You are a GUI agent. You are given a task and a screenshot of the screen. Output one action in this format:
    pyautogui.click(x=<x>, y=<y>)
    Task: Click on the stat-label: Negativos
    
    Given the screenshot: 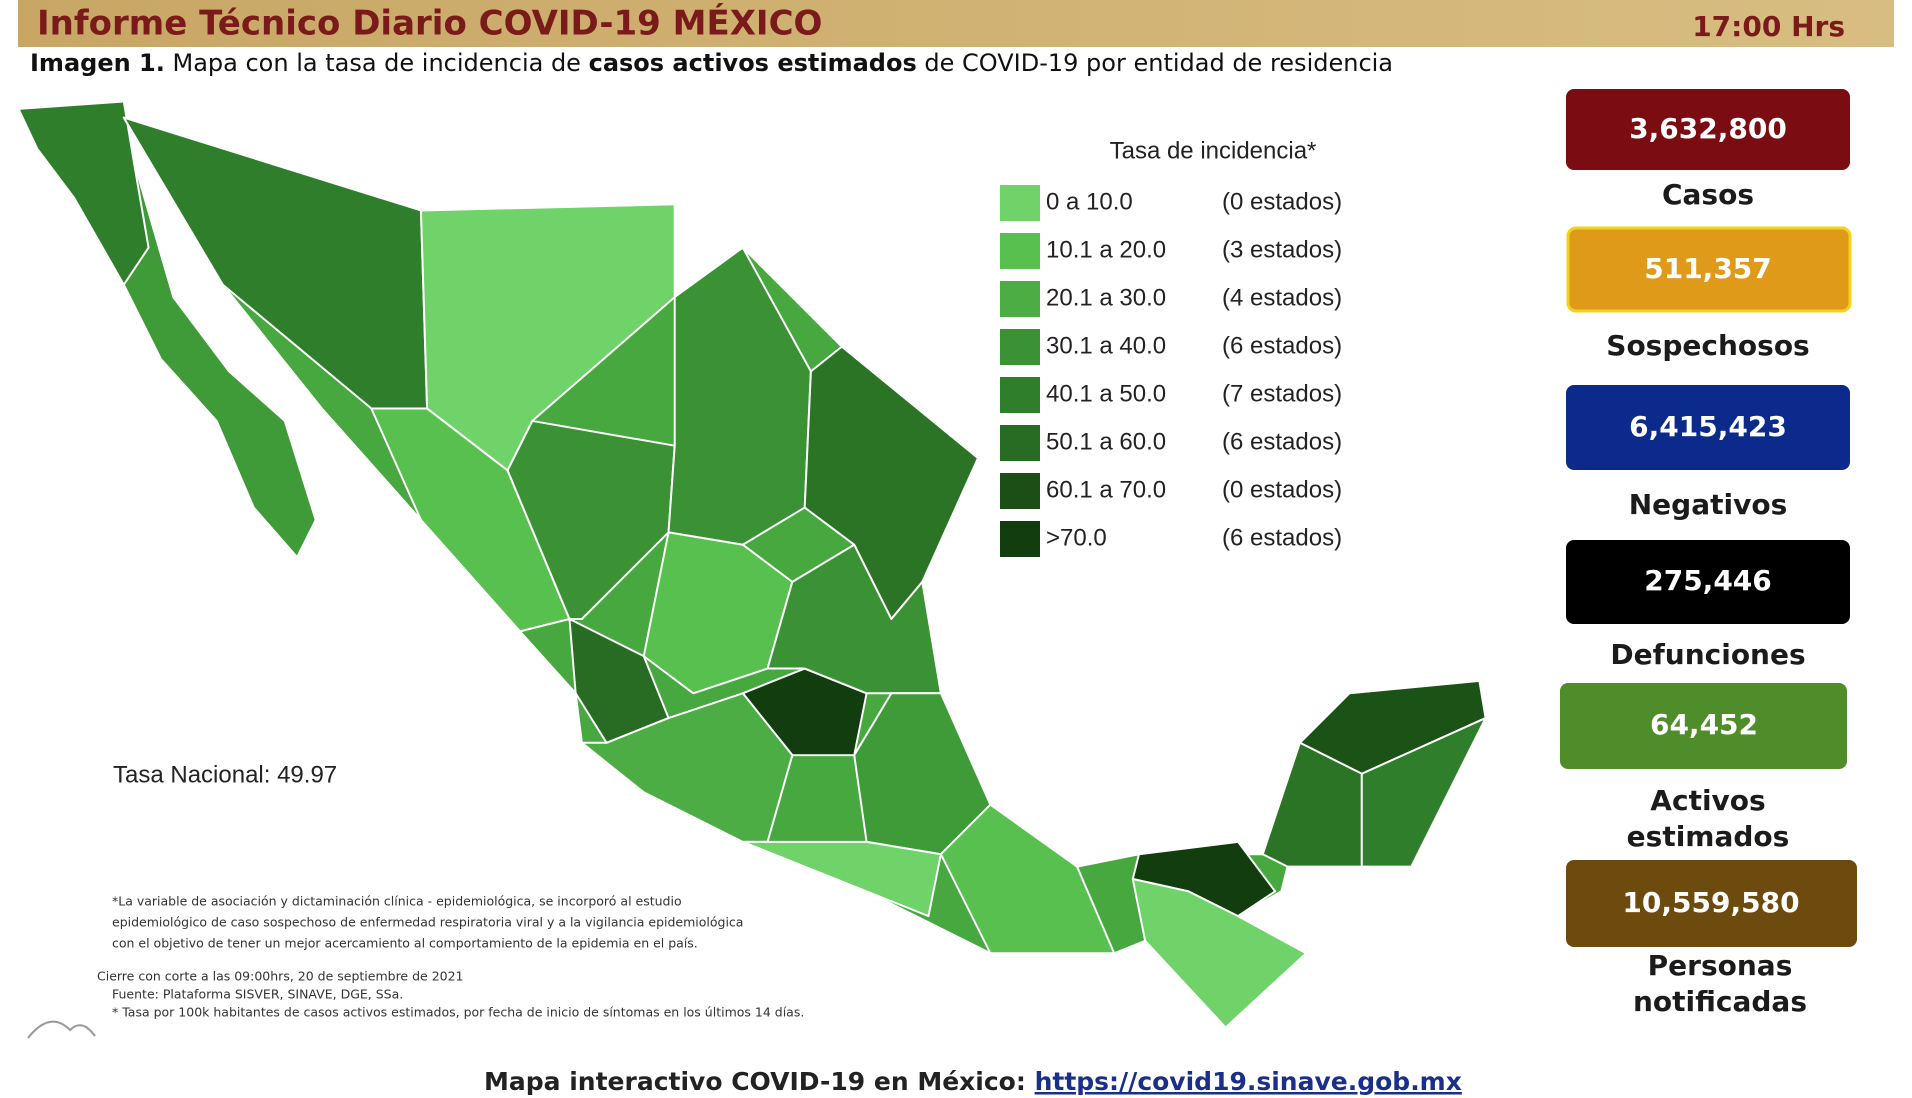 What is the action you would take?
    pyautogui.click(x=1708, y=504)
    